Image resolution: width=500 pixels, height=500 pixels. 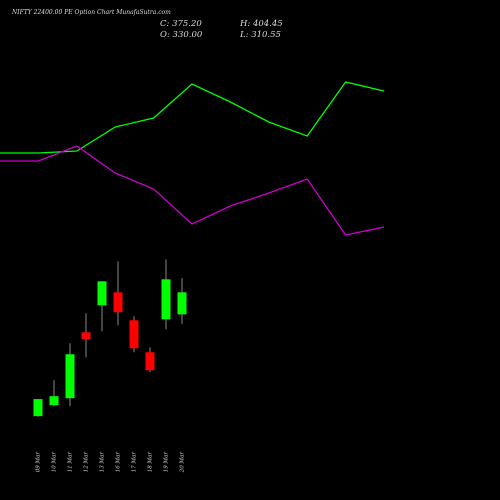 I want to click on x-tick-label: 09 Mar, so click(x=39, y=462).